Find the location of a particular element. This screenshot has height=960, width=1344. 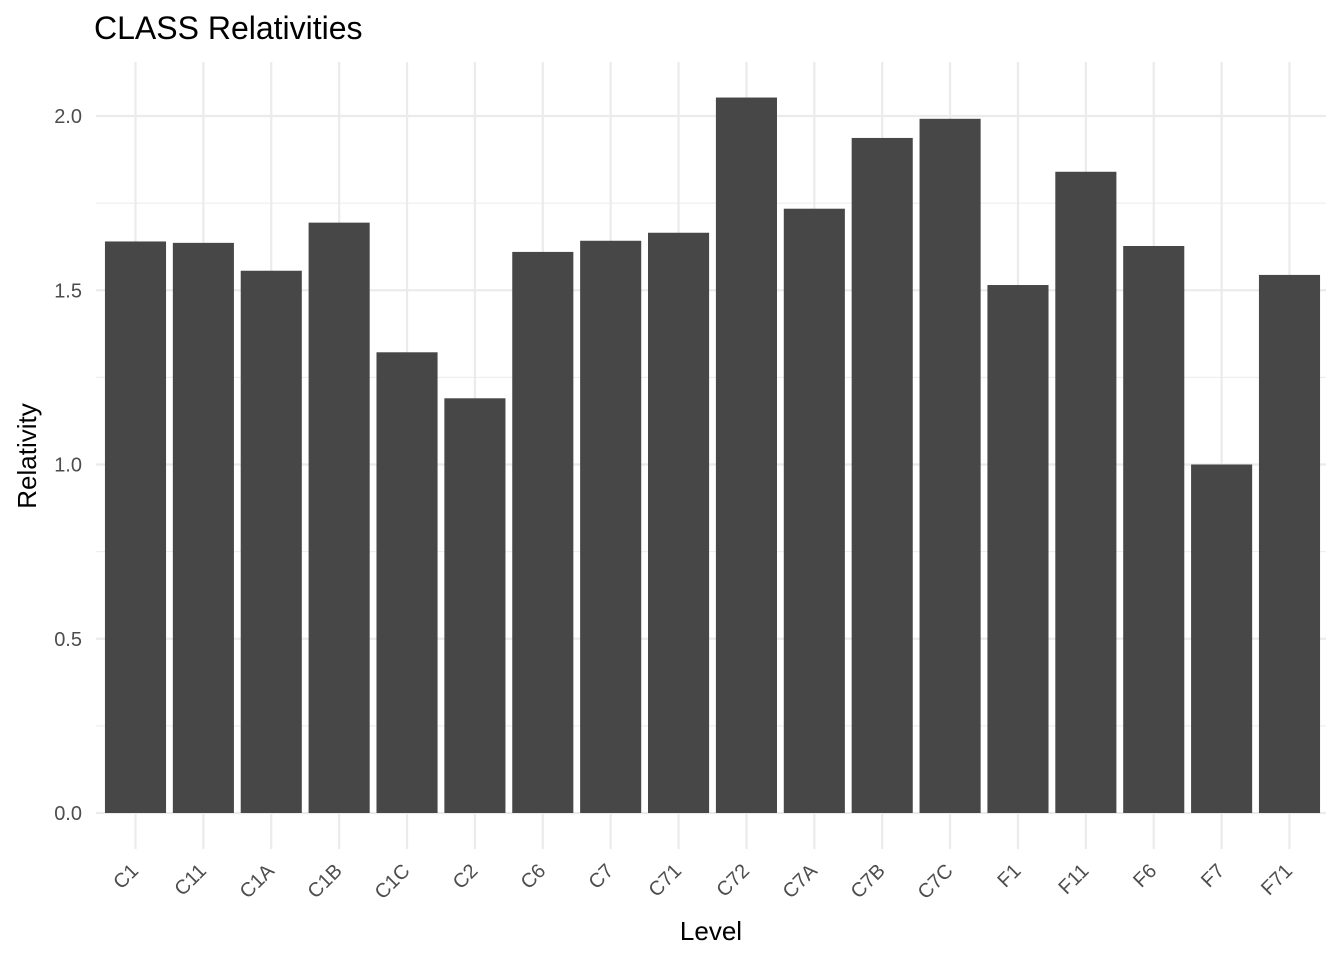

y-tick-label: 2.0 is located at coordinates (68, 117).